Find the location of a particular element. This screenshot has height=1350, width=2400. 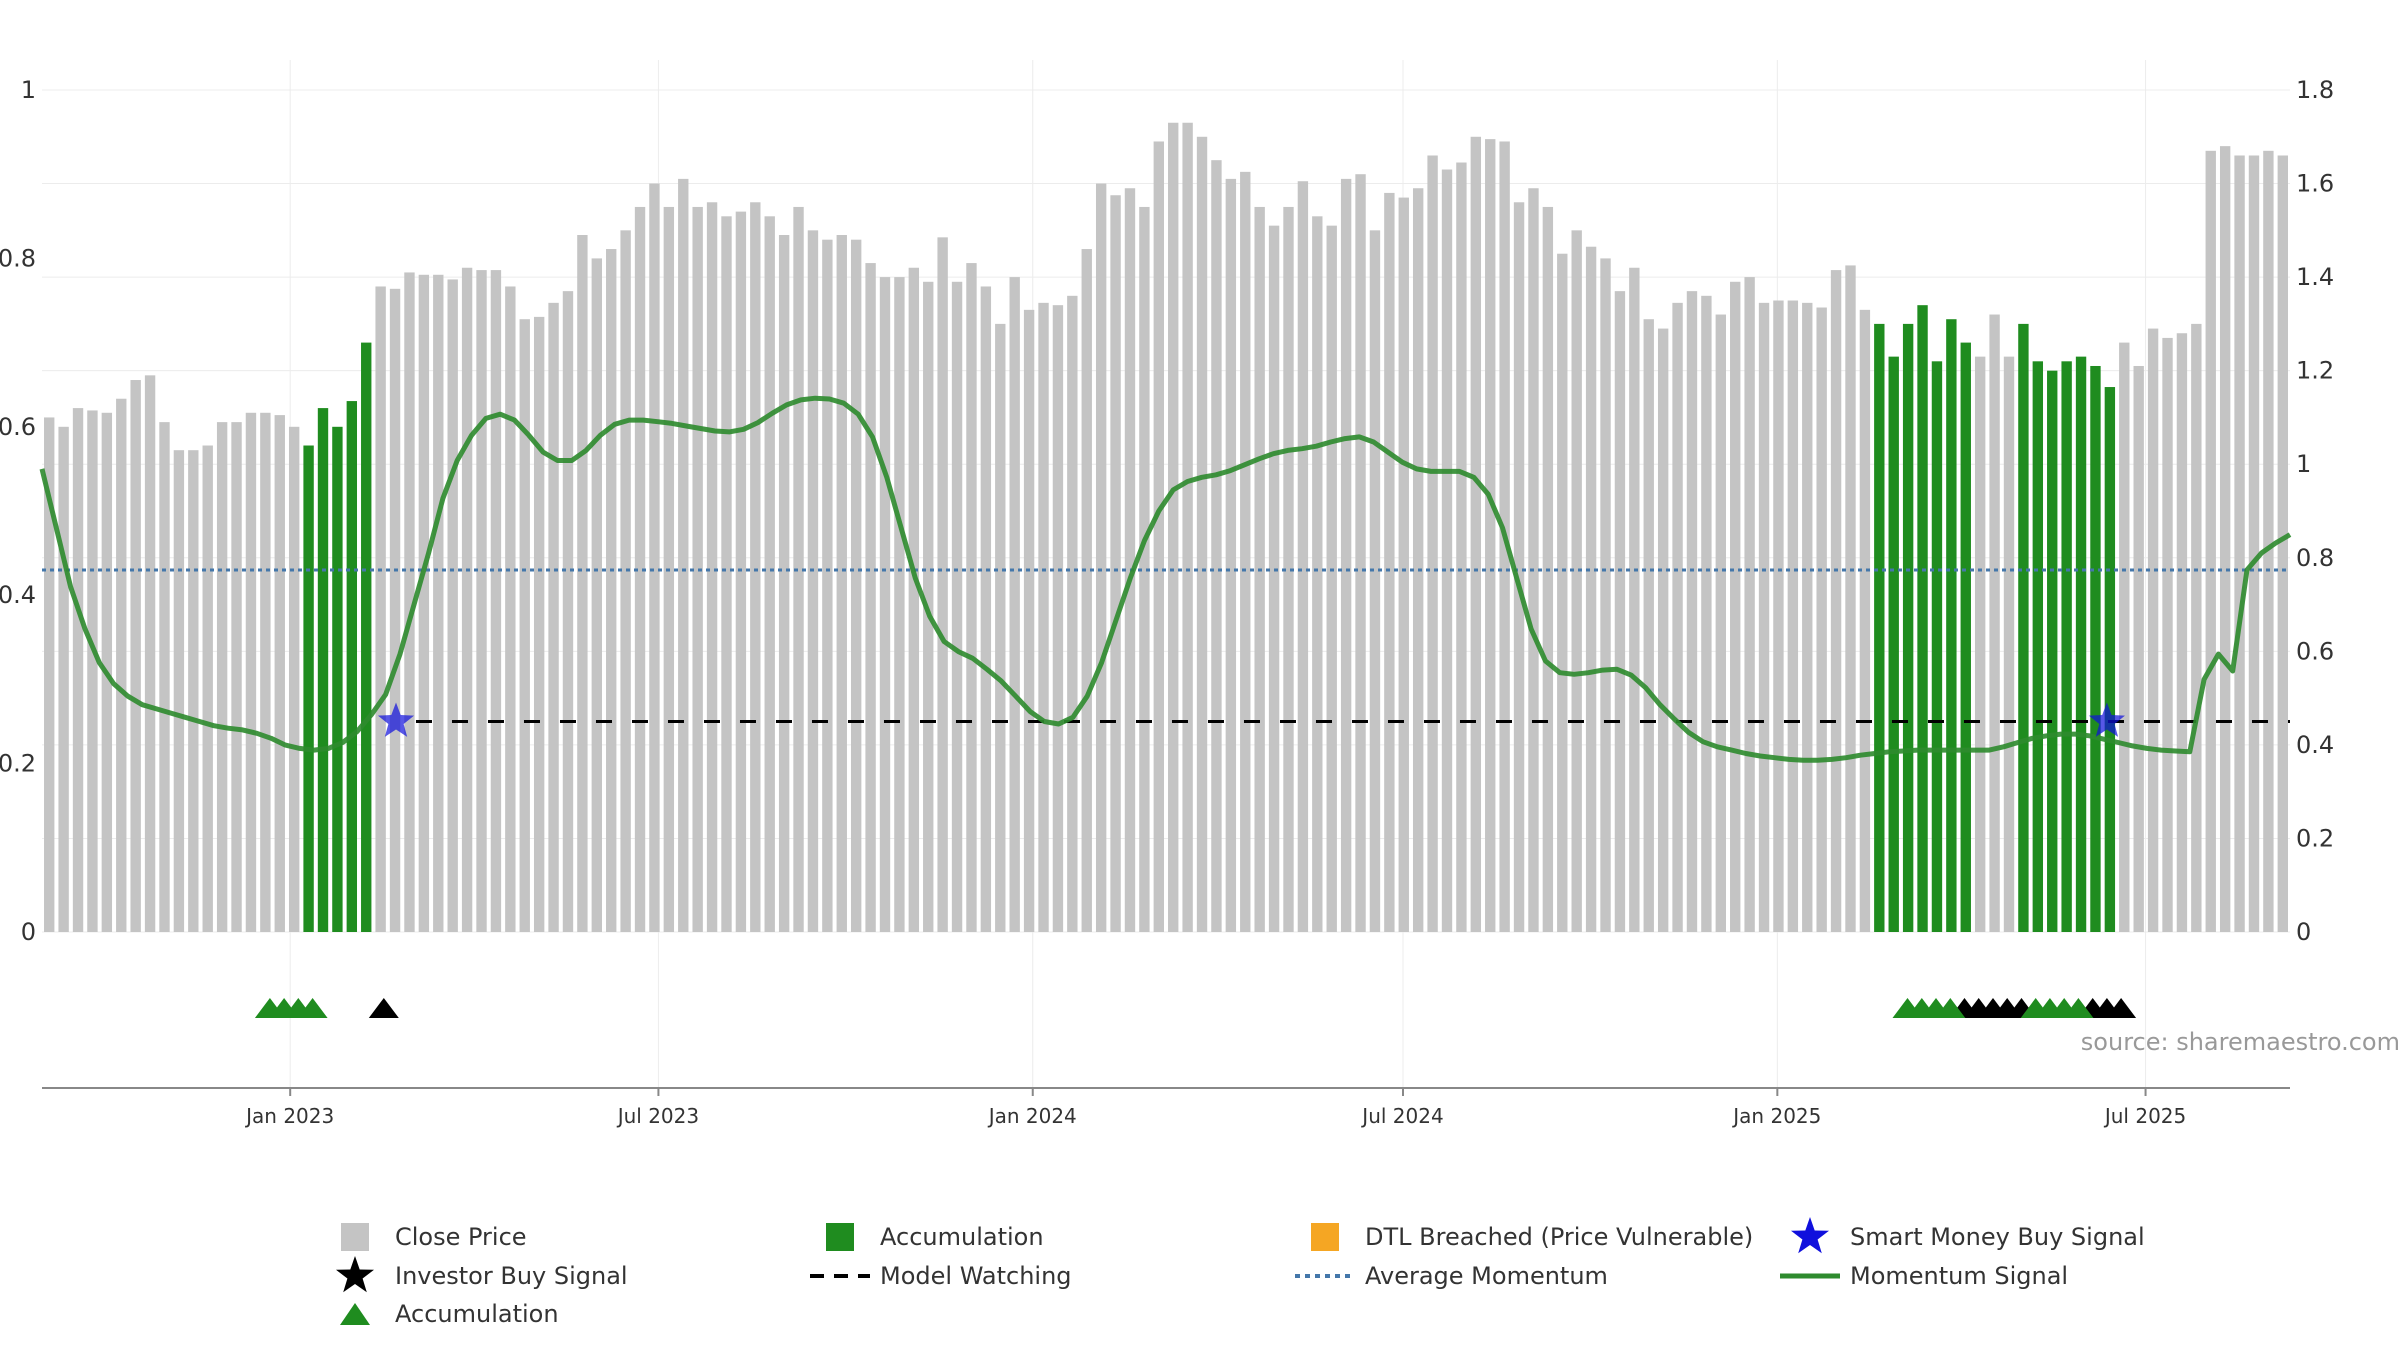

legend-accumulation-bar-label: Accumulation is located at coordinates (962, 1237).